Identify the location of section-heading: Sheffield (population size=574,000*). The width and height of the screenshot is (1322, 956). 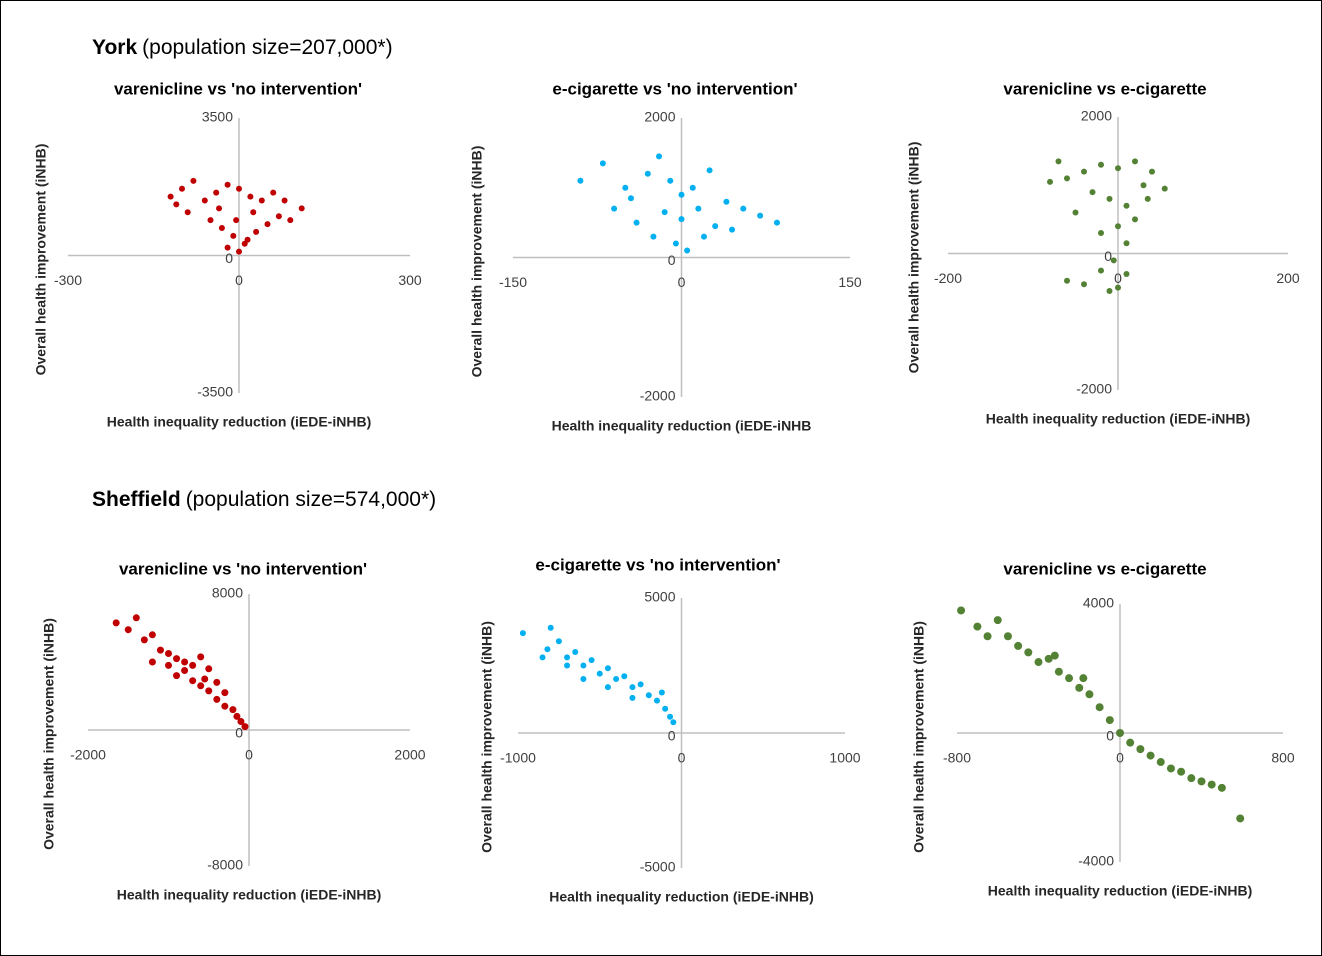
(264, 499).